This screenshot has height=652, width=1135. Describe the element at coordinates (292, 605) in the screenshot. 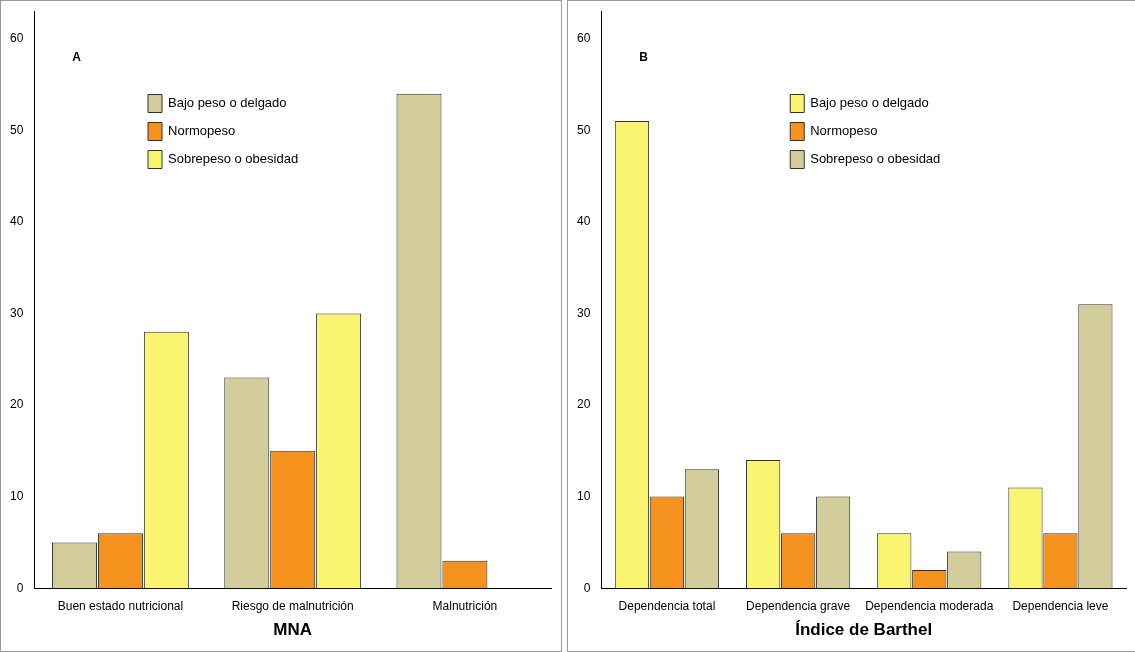

I see `x-tick-label: Riesgo de malnutrición` at that location.